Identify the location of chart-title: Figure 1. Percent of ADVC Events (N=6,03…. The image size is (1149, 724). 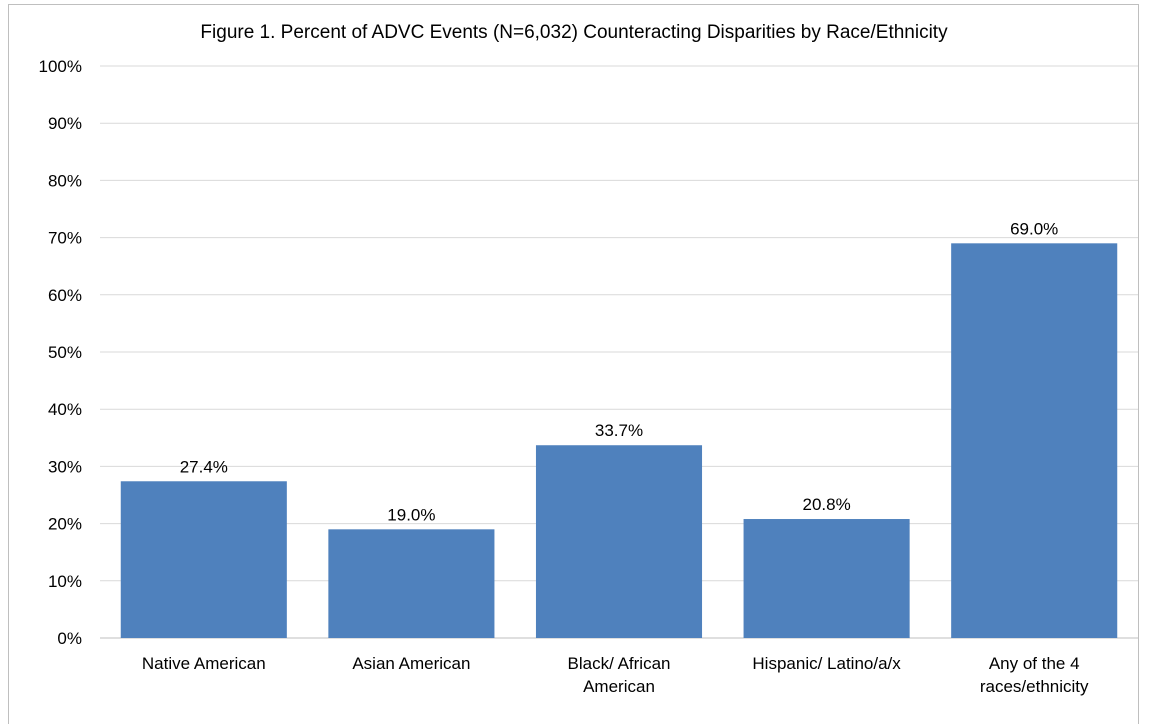
(574, 32).